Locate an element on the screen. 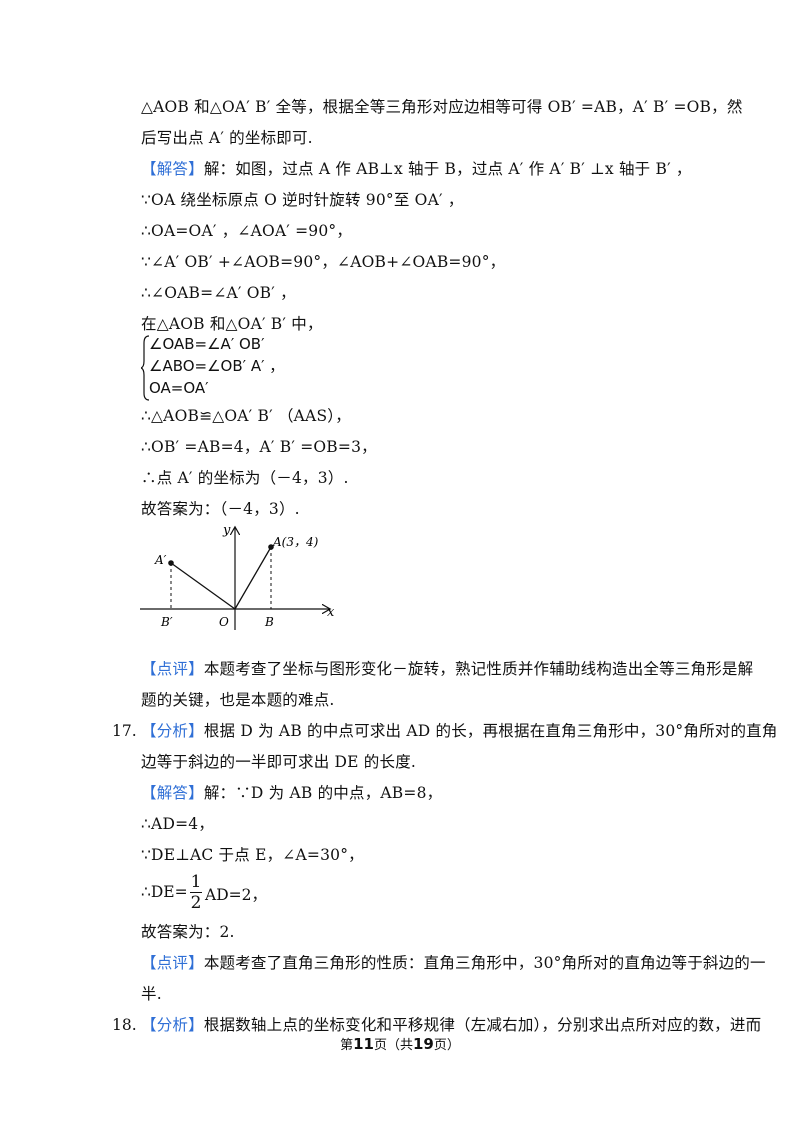 This screenshot has height=1132, width=800. equation-suffix: AD=2， is located at coordinates (236, 895).